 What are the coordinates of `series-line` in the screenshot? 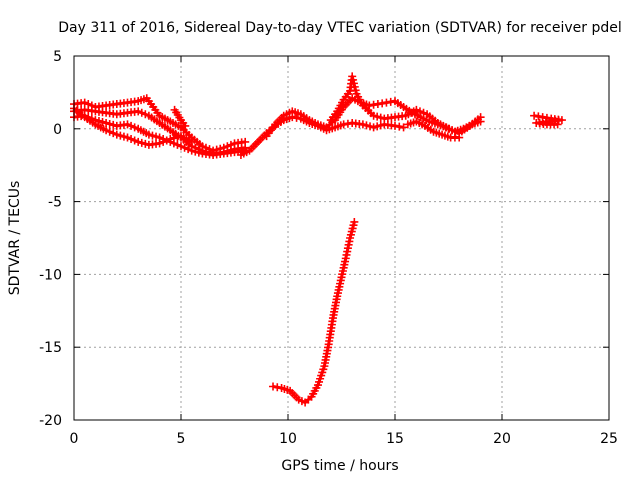 It's located at (314, 313).